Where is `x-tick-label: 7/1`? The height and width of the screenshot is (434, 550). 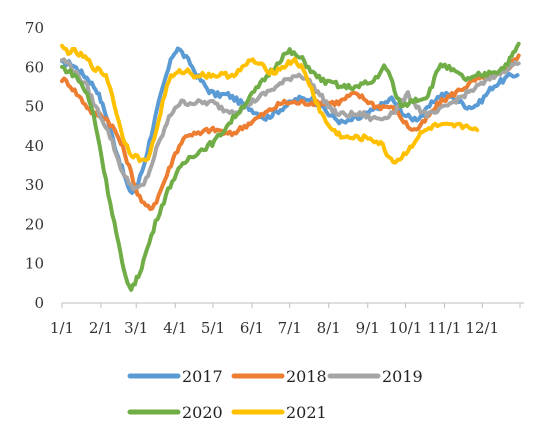
x-tick-label: 7/1 is located at coordinates (290, 328).